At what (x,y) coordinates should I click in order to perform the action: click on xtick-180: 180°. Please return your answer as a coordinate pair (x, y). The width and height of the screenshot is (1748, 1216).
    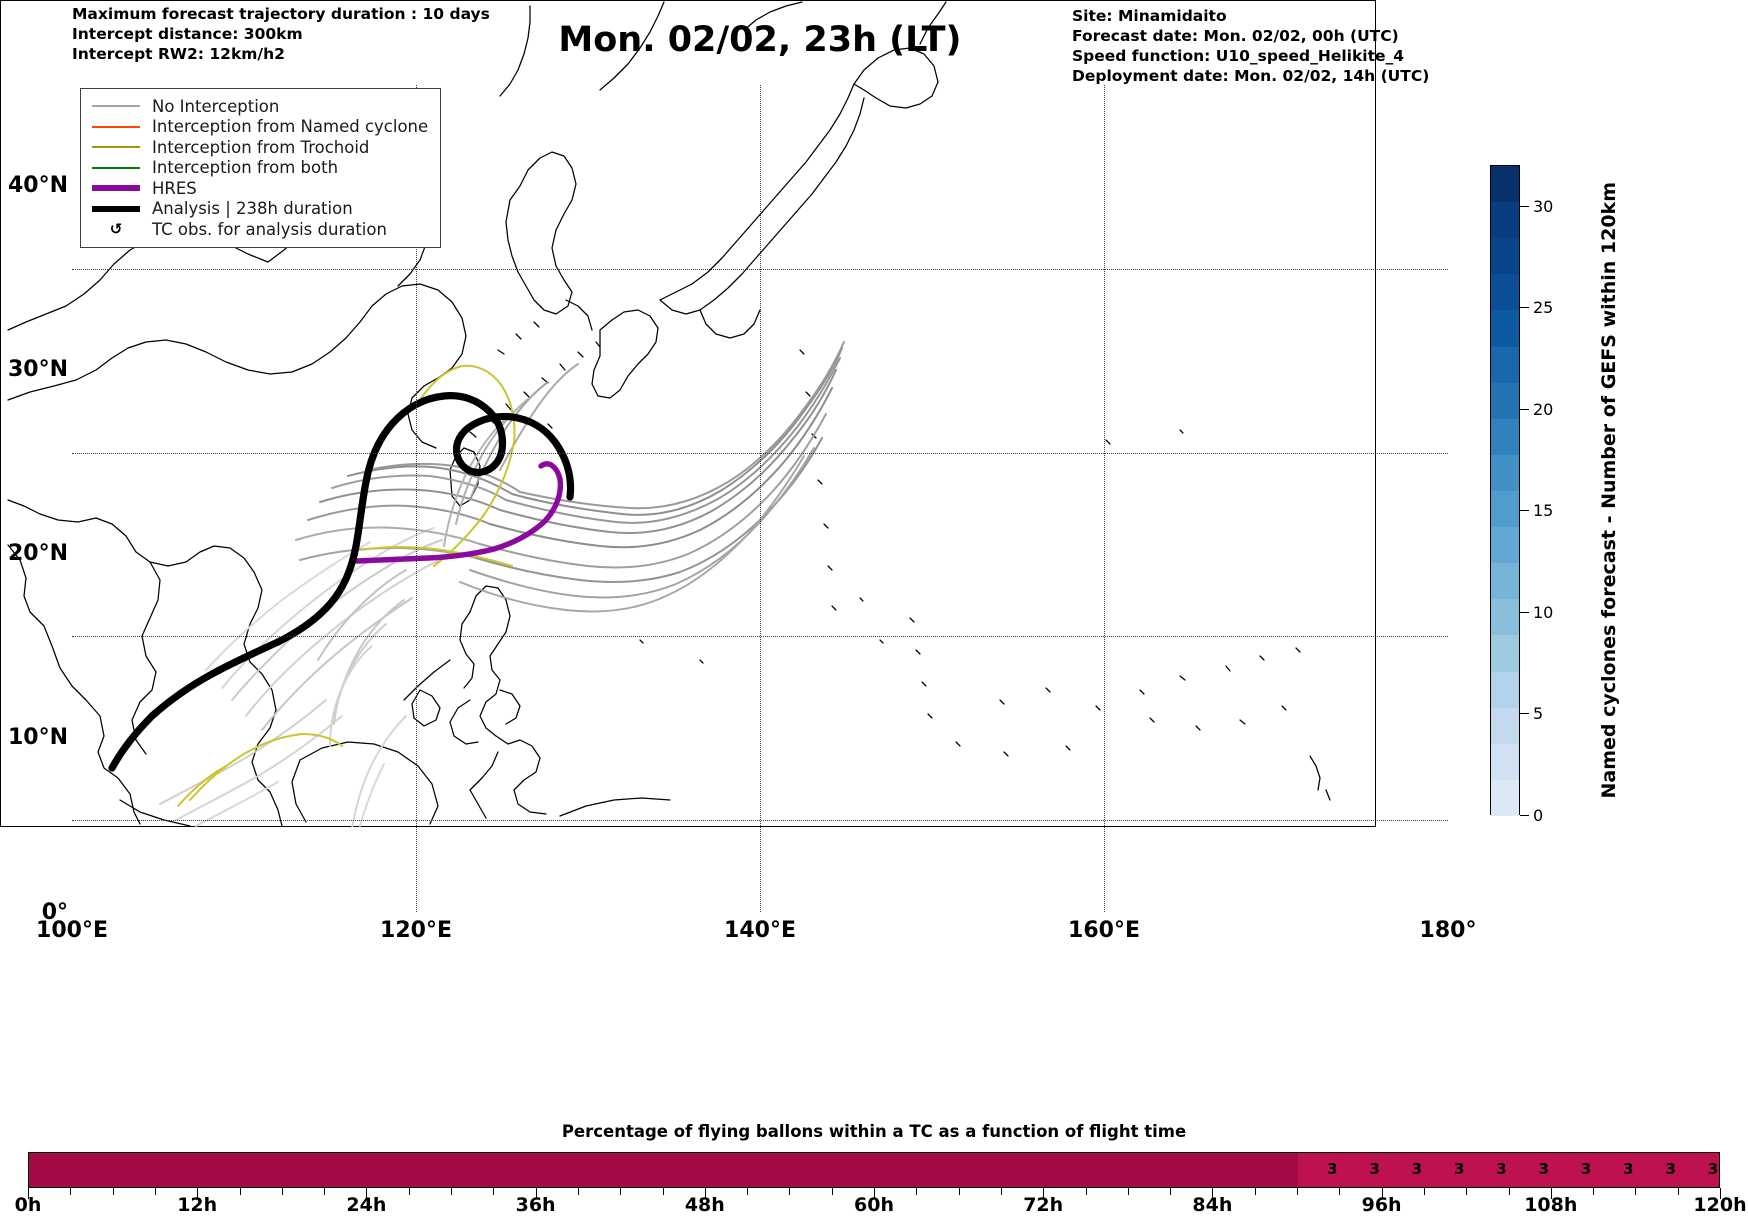
    Looking at the image, I should click on (1448, 930).